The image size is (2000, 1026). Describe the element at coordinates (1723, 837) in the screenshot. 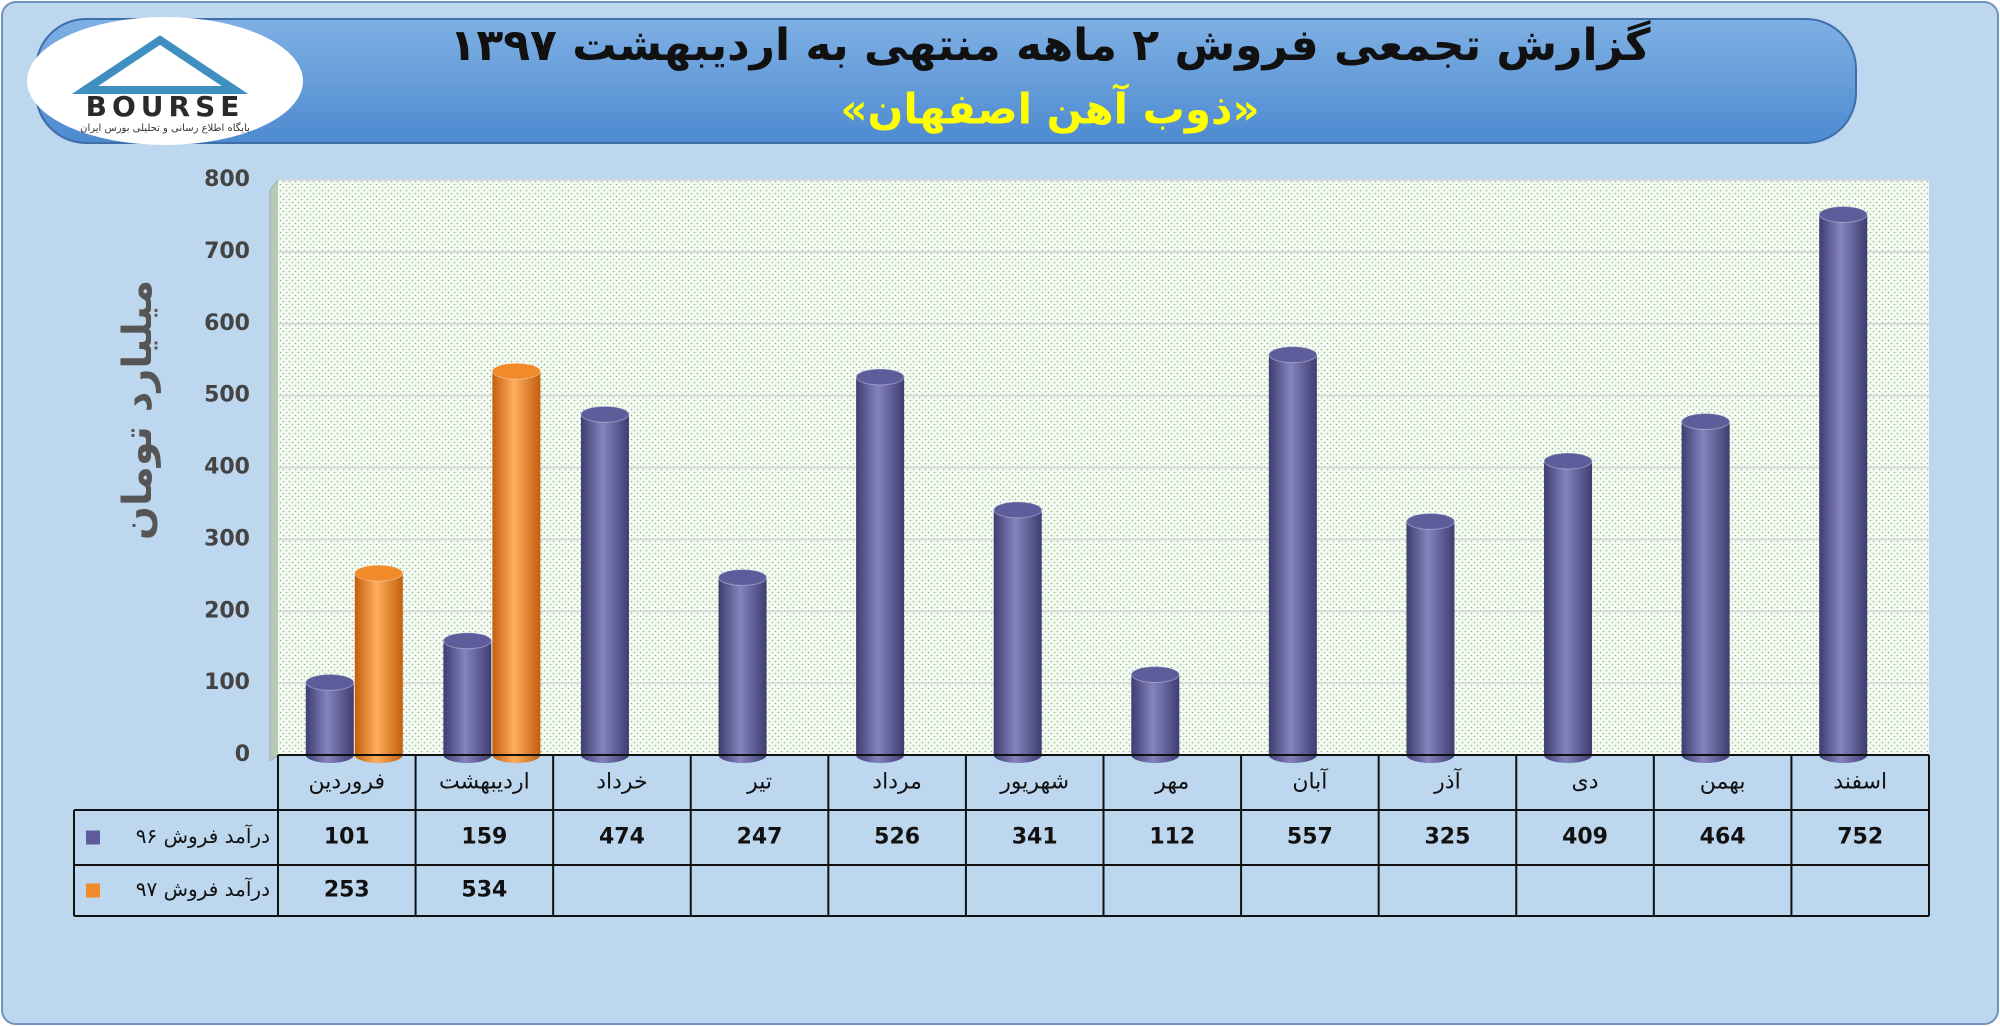

I see `table-value: 464` at that location.